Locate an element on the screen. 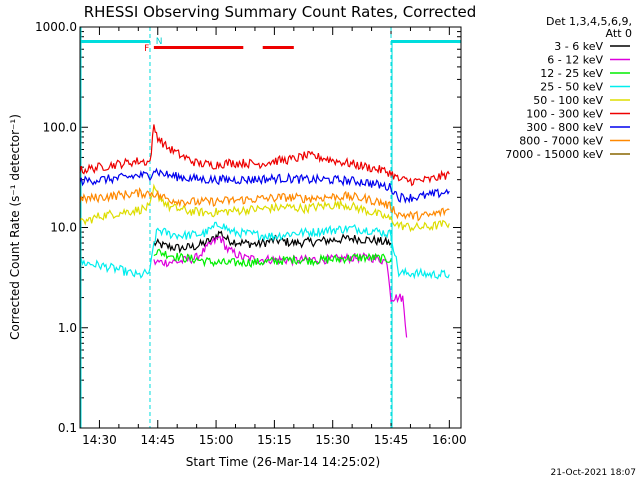  x-tick-label: 15:00 is located at coordinates (216, 440).